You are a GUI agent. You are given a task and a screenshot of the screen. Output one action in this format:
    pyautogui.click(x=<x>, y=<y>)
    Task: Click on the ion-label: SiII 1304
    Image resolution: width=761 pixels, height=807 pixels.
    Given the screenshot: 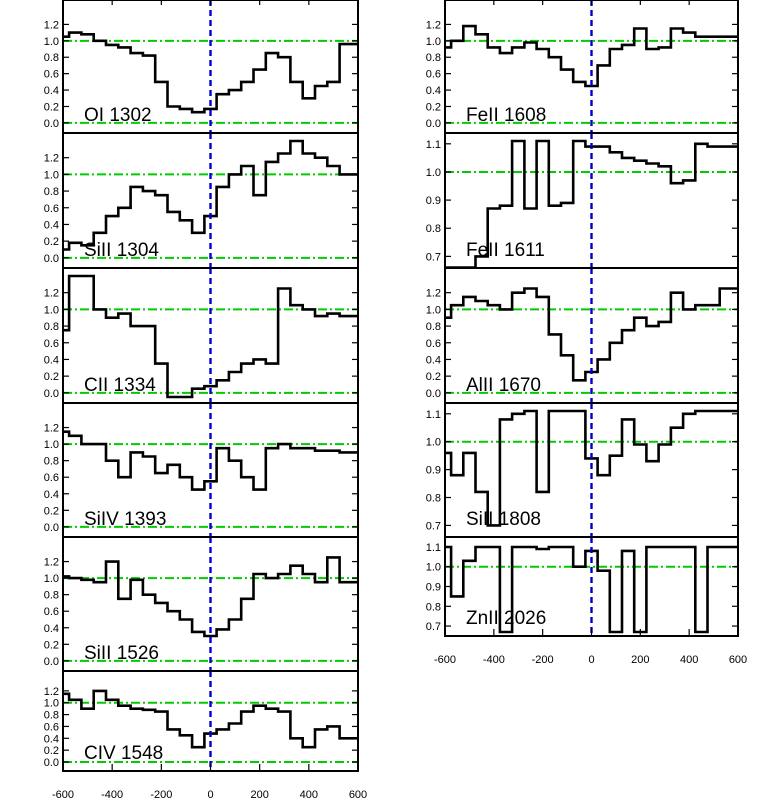 What is the action you would take?
    pyautogui.click(x=121, y=250)
    